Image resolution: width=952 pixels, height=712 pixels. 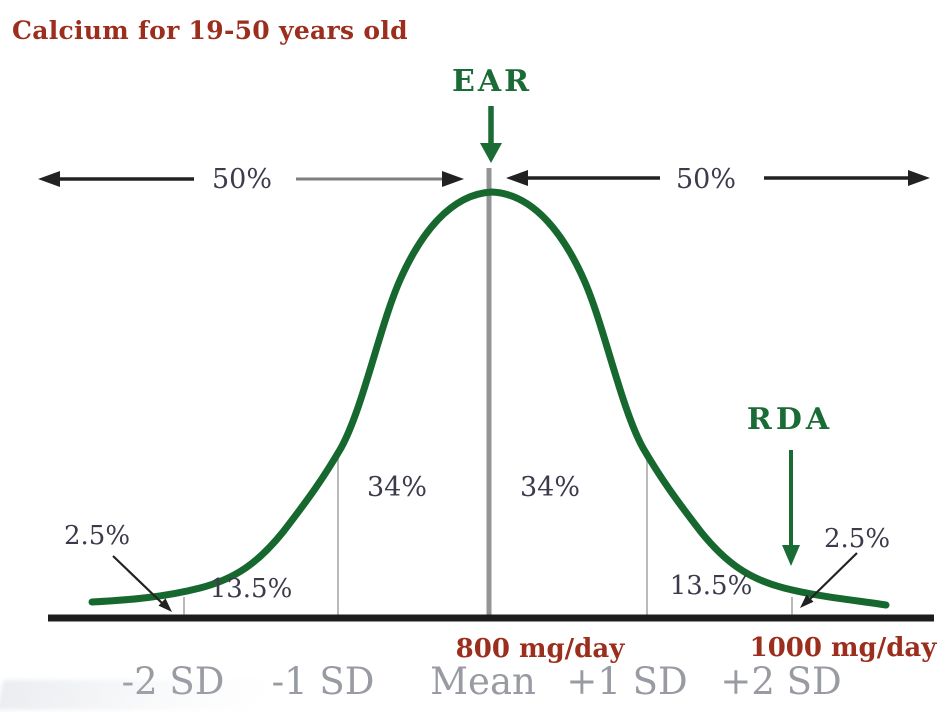 What do you see at coordinates (483, 681) in the screenshot?
I see `axis-label-mean: Mean` at bounding box center [483, 681].